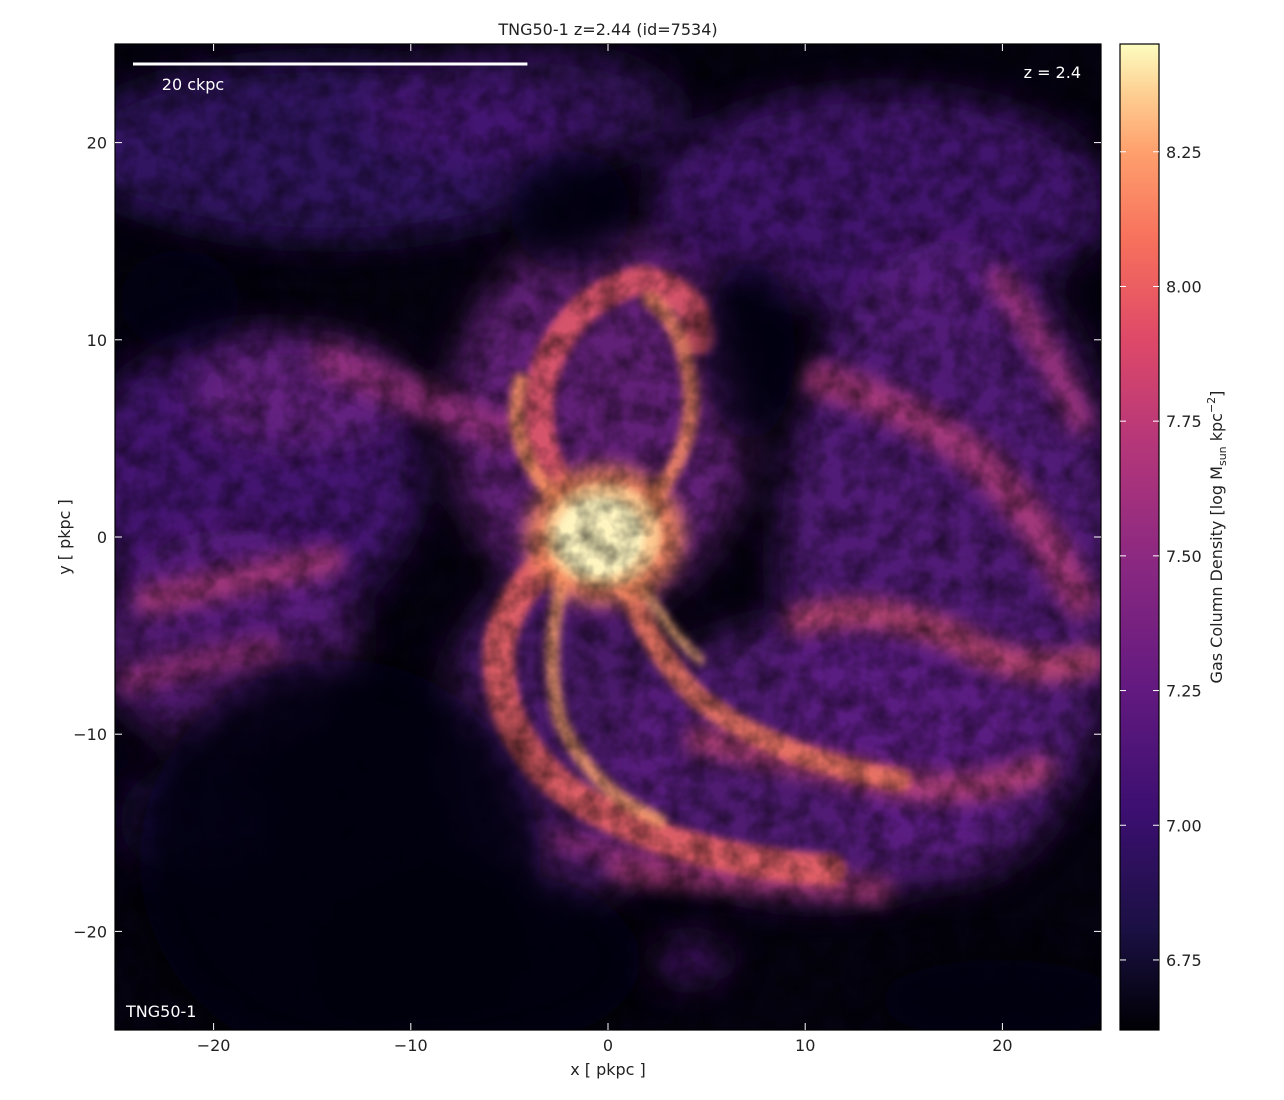  What do you see at coordinates (90, 734) in the screenshot?
I see `y-tick-label: −10` at bounding box center [90, 734].